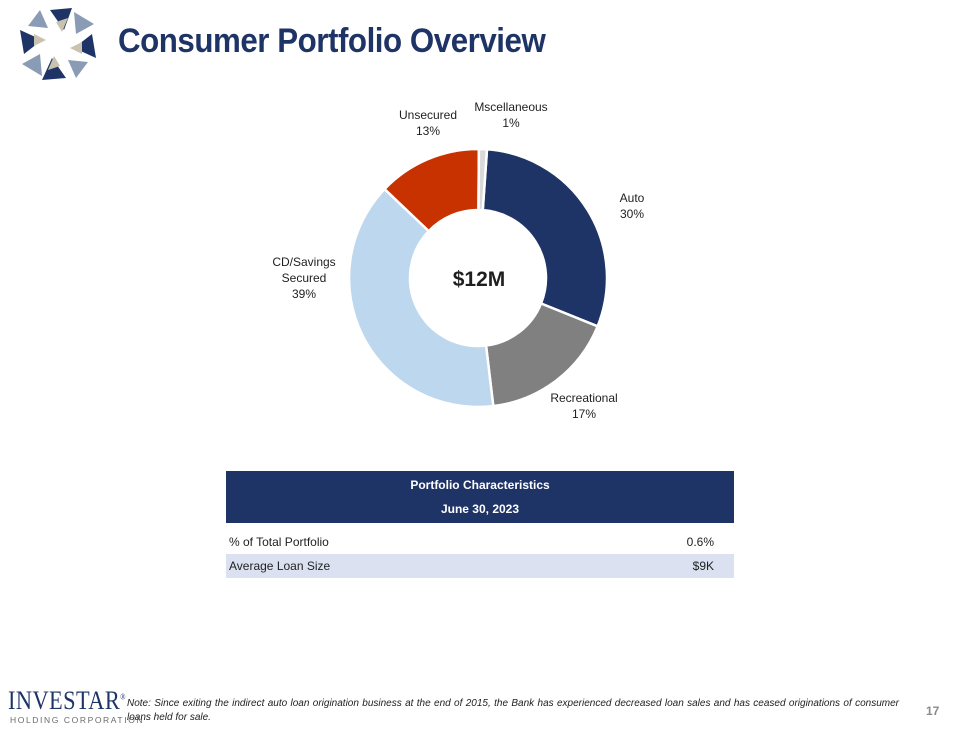  I want to click on label-unsecured: Unsecured 13%, so click(428, 123).